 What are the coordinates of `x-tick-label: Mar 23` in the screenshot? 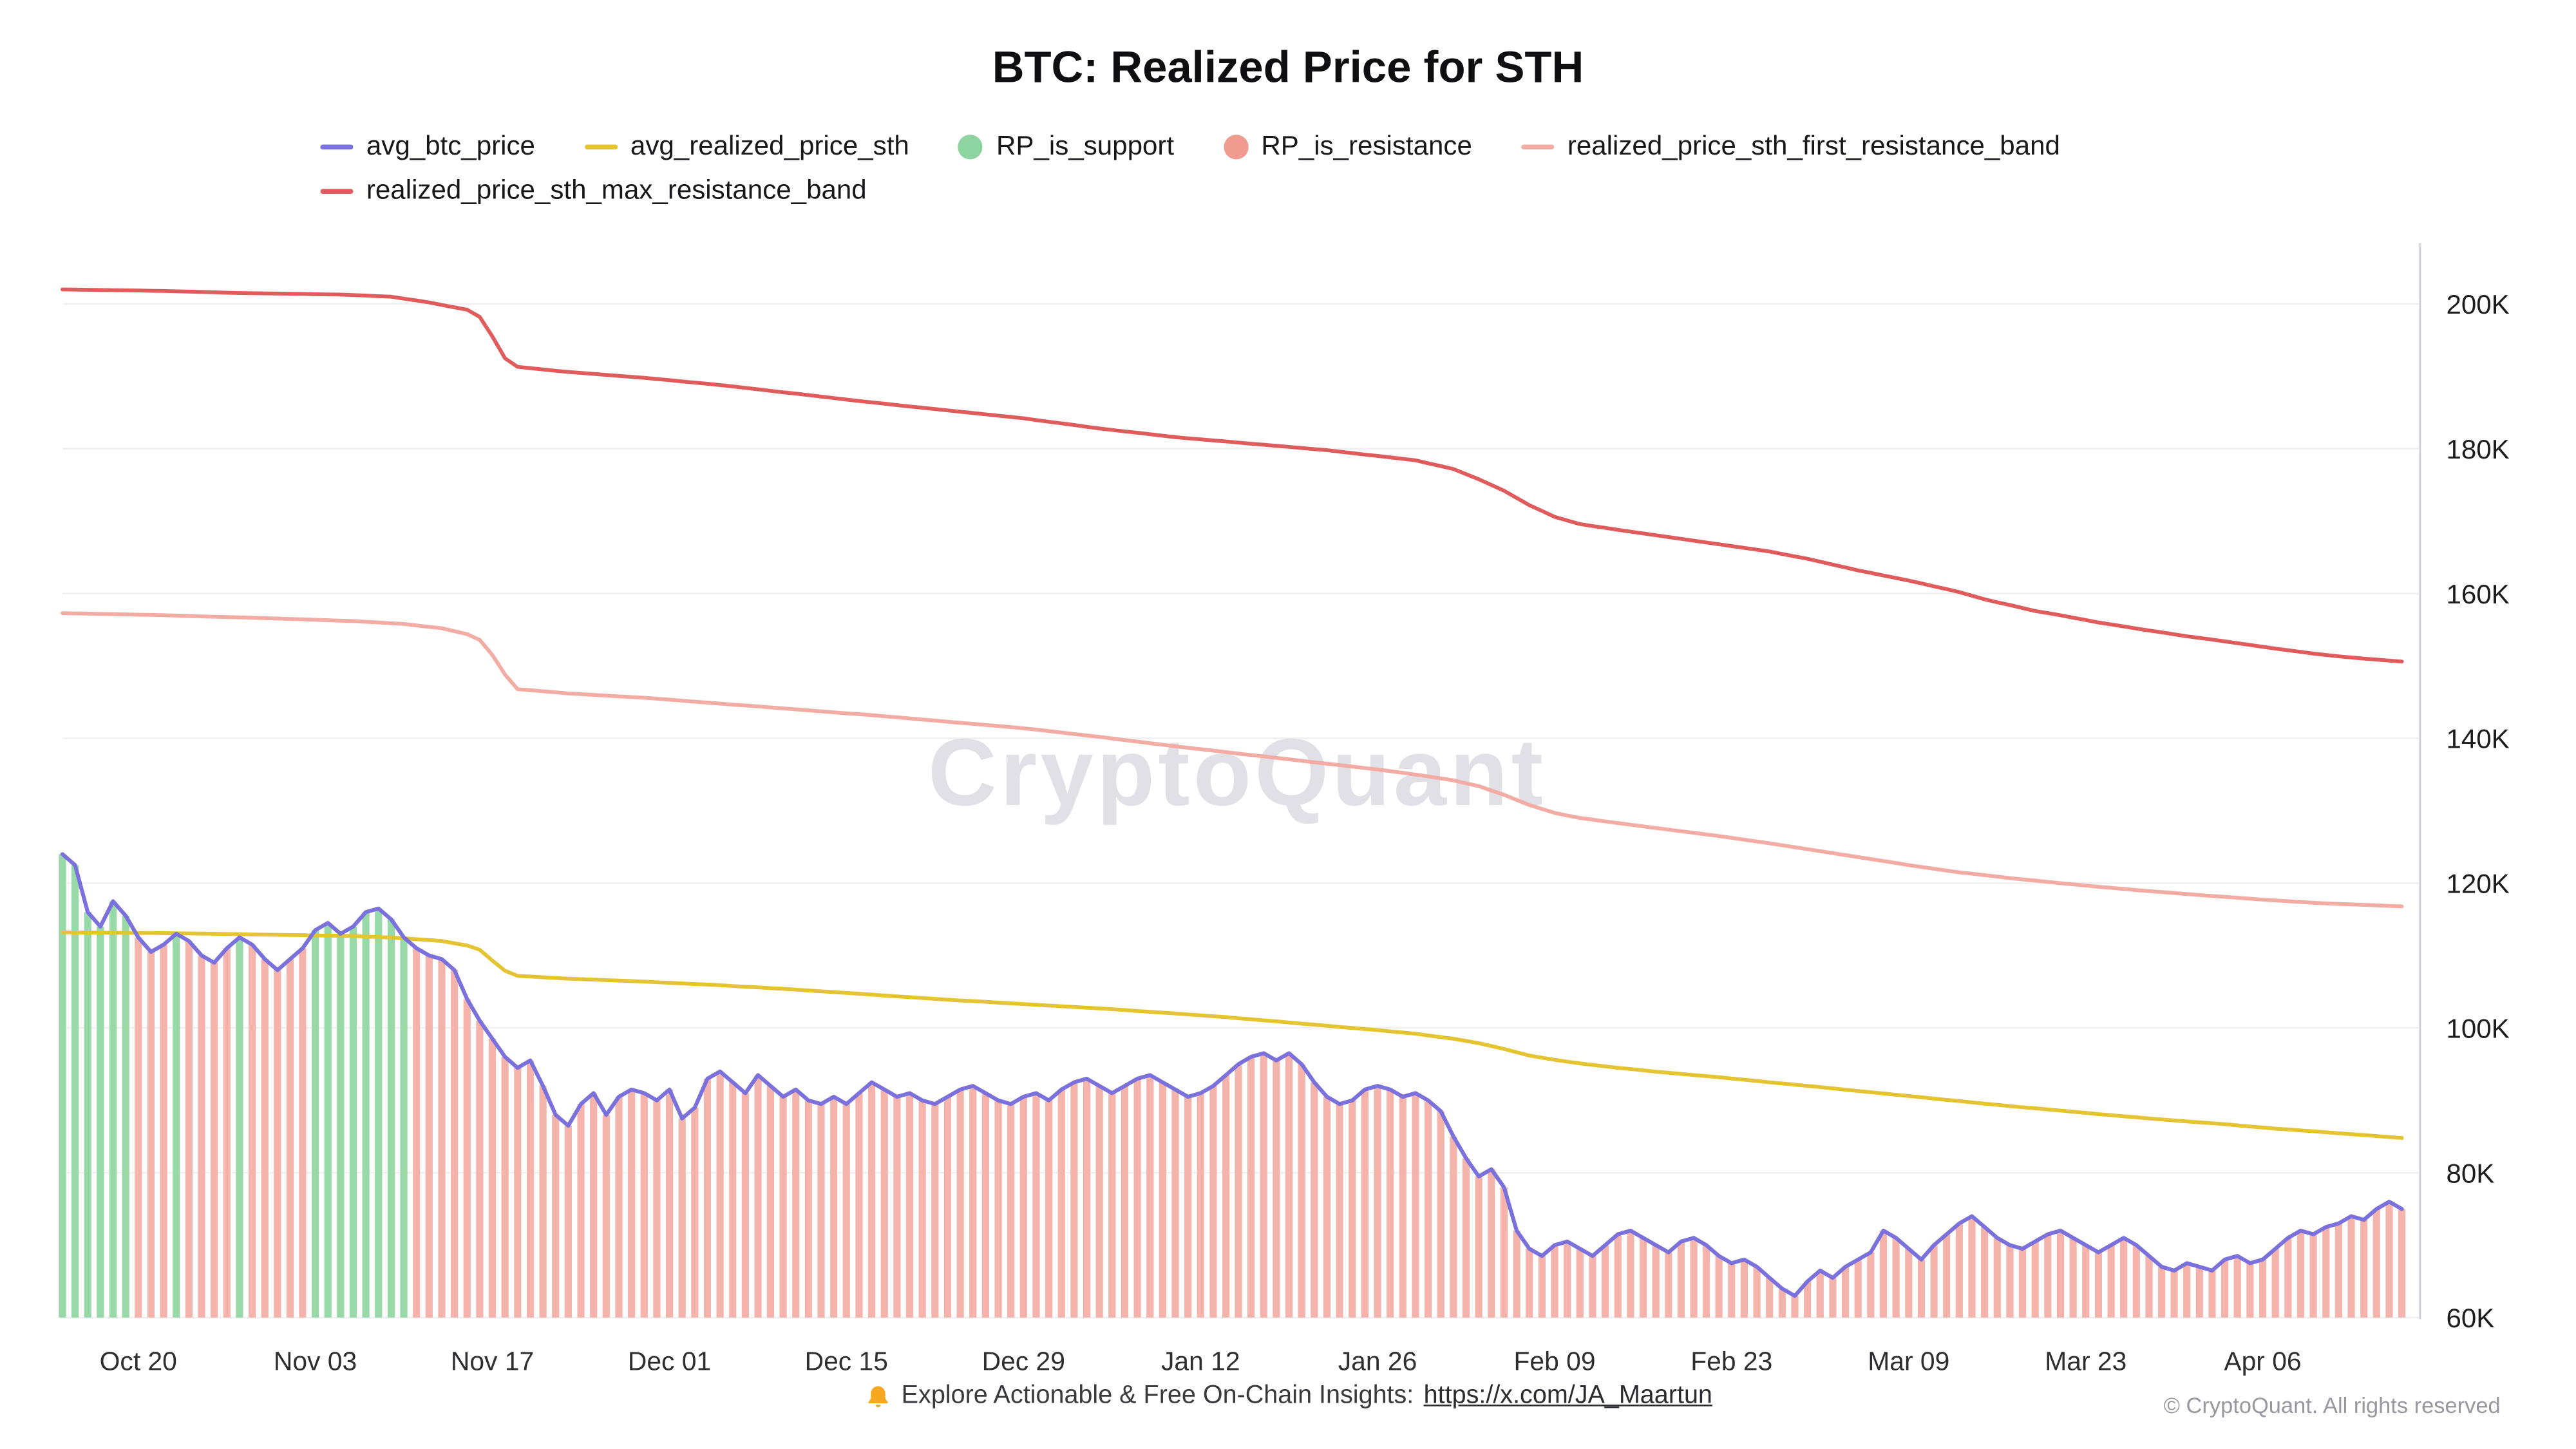 It's located at (2085, 1362).